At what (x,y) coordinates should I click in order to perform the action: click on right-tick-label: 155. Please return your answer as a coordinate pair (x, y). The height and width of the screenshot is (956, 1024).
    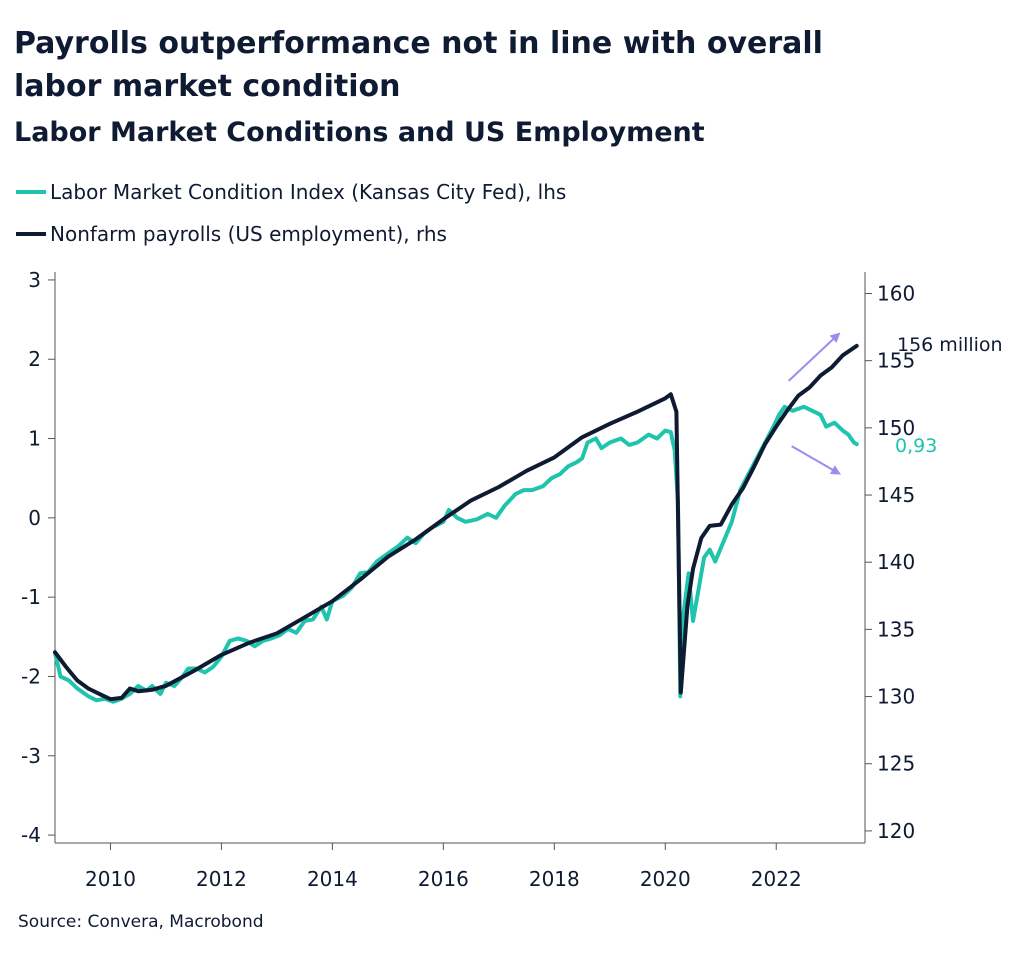
    Looking at the image, I should click on (896, 361).